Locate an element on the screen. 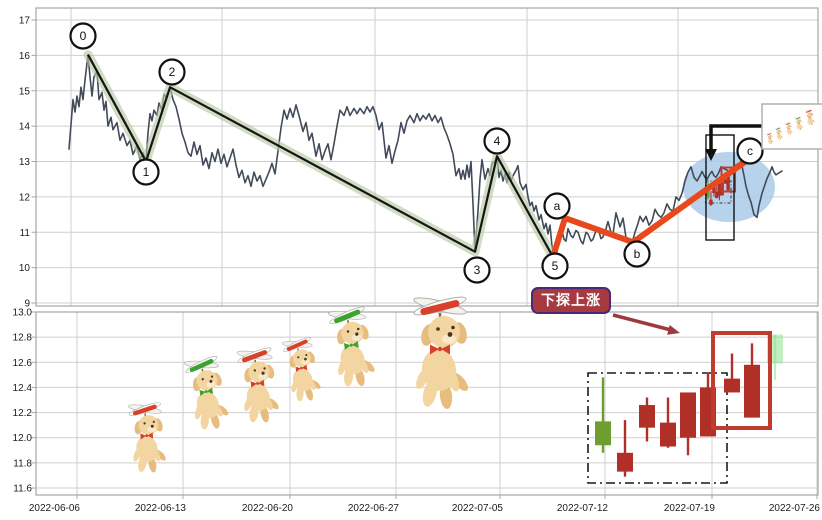  svg-text: c is located at coordinates (750, 151).